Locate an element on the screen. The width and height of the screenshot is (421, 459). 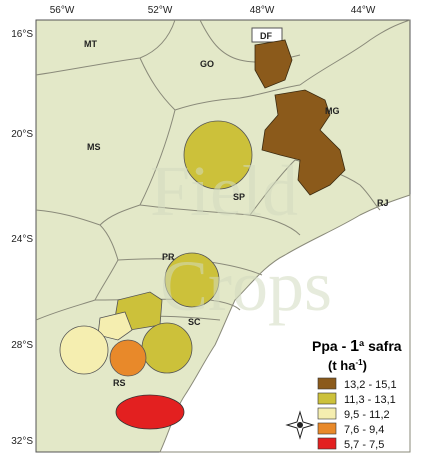
lat-label: 16°S is located at coordinates (22, 34).